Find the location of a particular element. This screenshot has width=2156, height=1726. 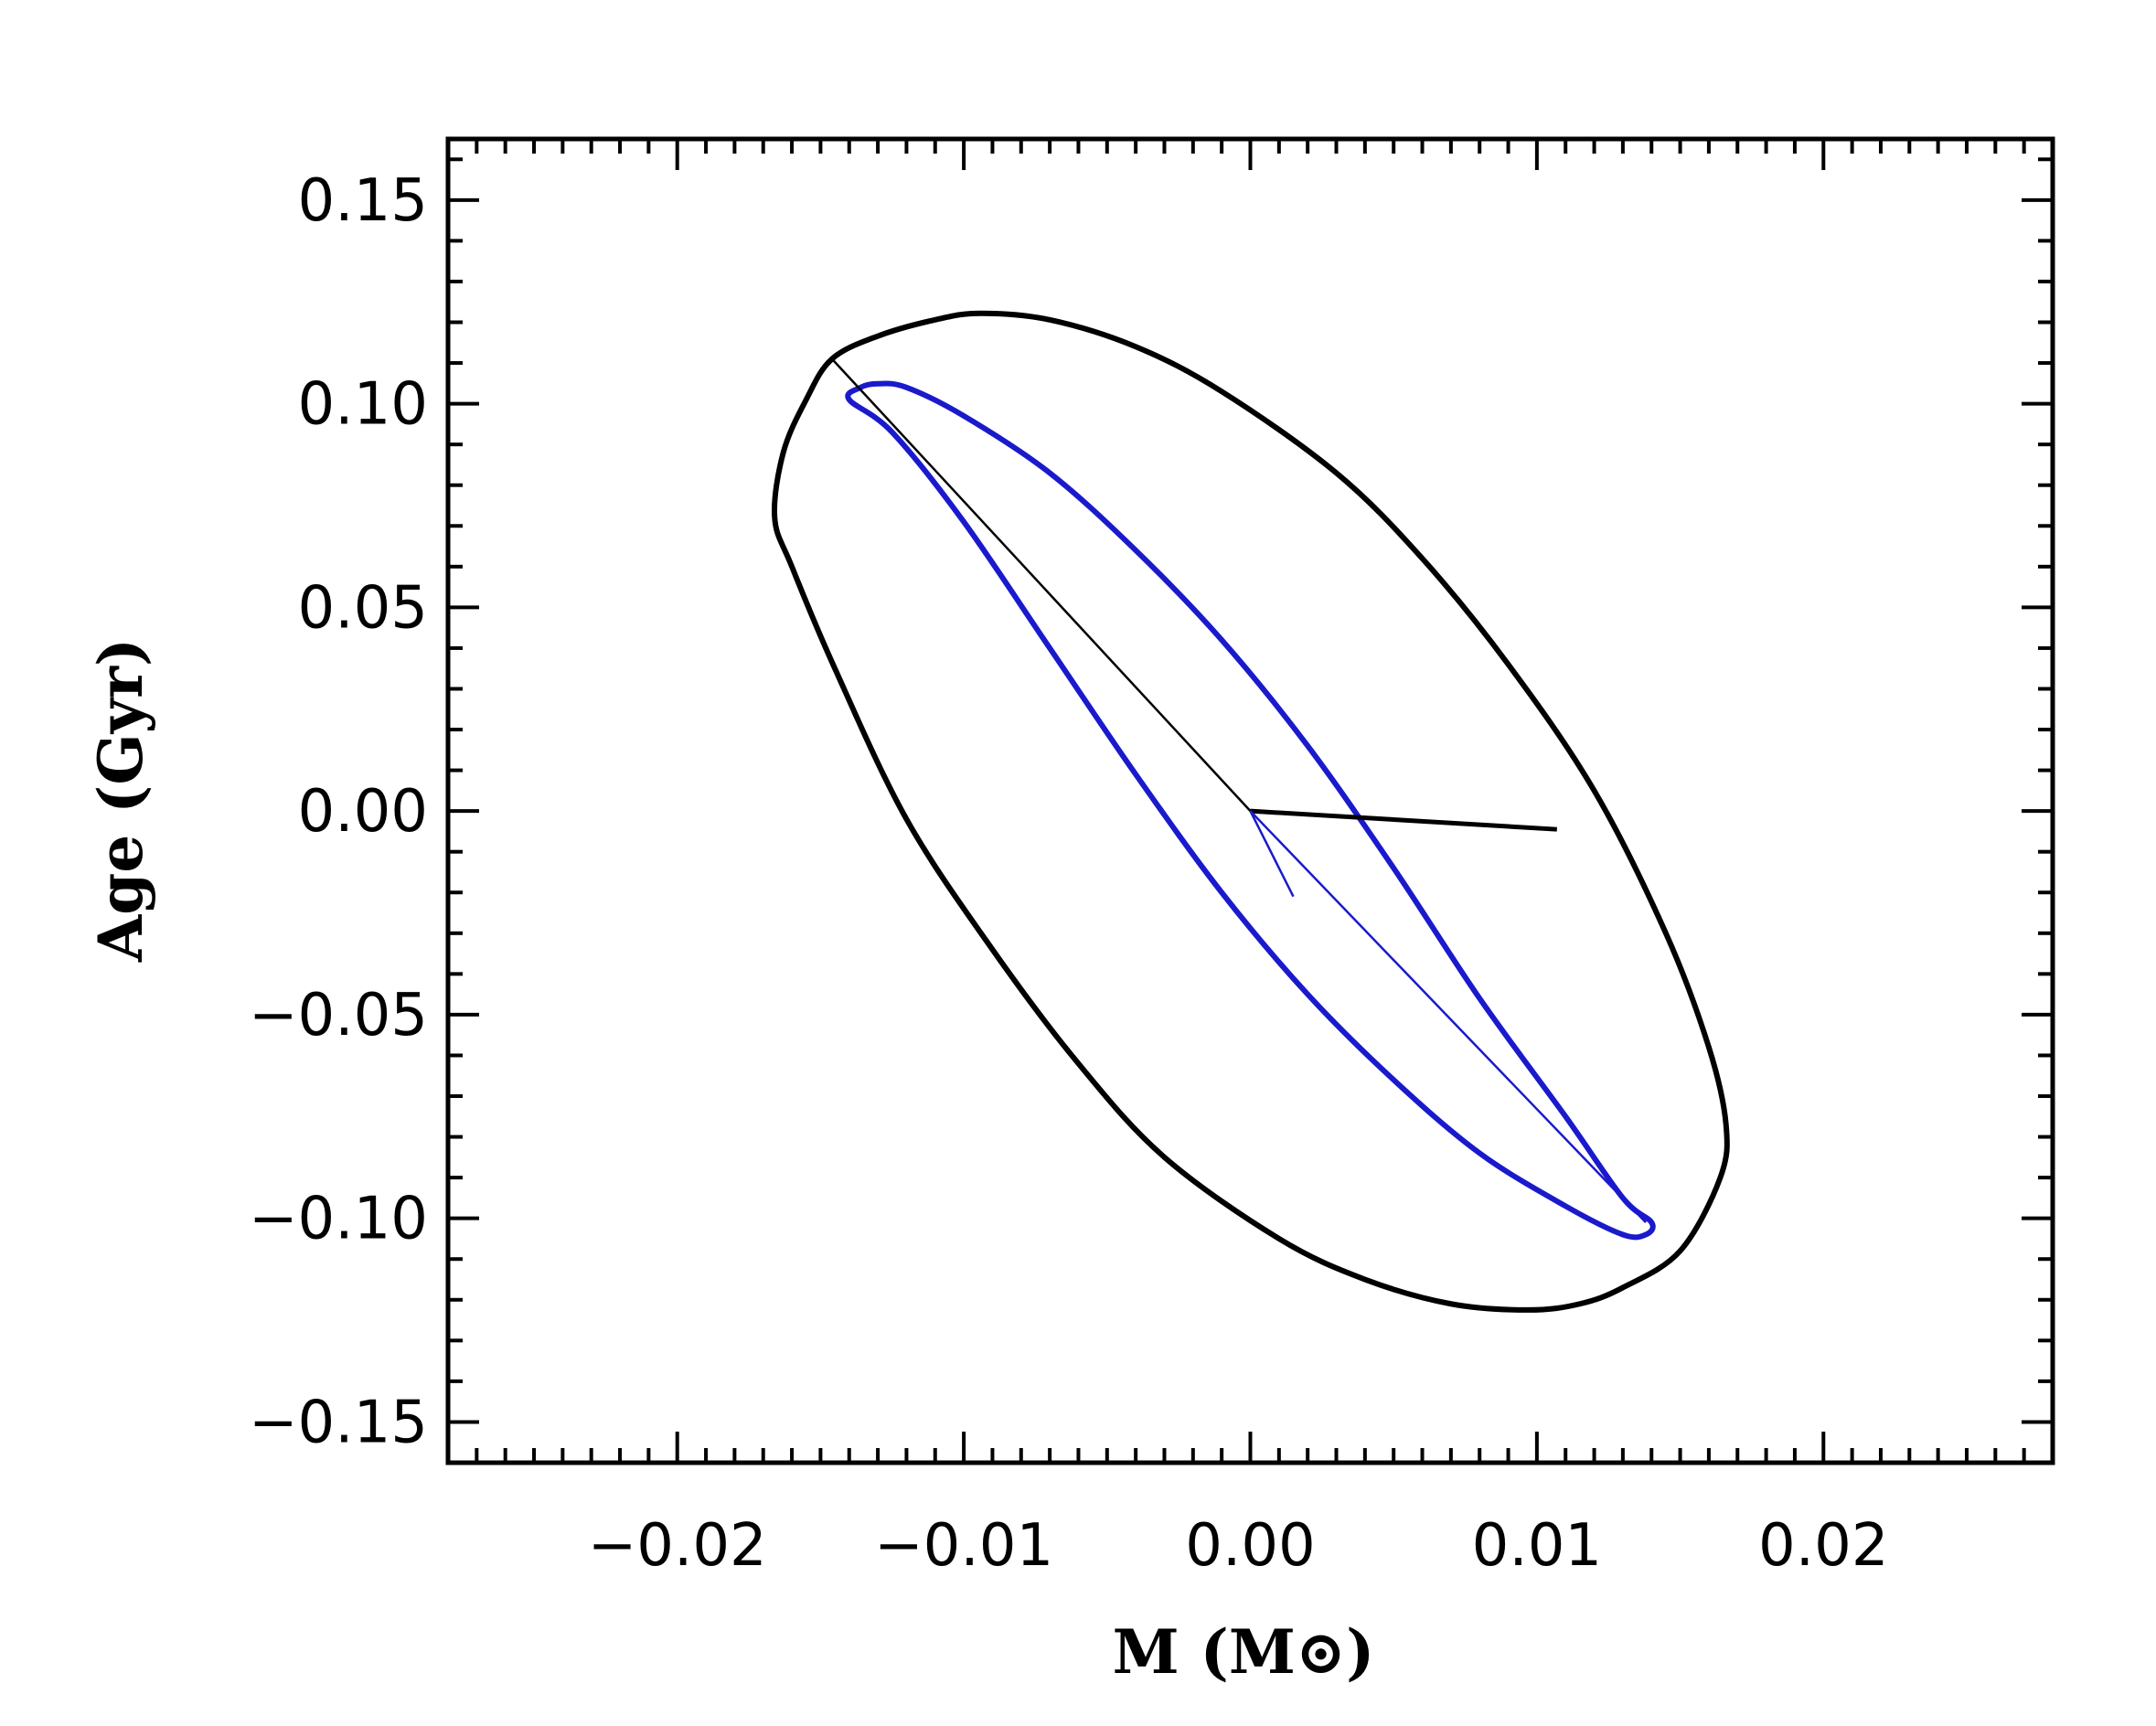

y-tick-label: −0.10 is located at coordinates (338, 1219).